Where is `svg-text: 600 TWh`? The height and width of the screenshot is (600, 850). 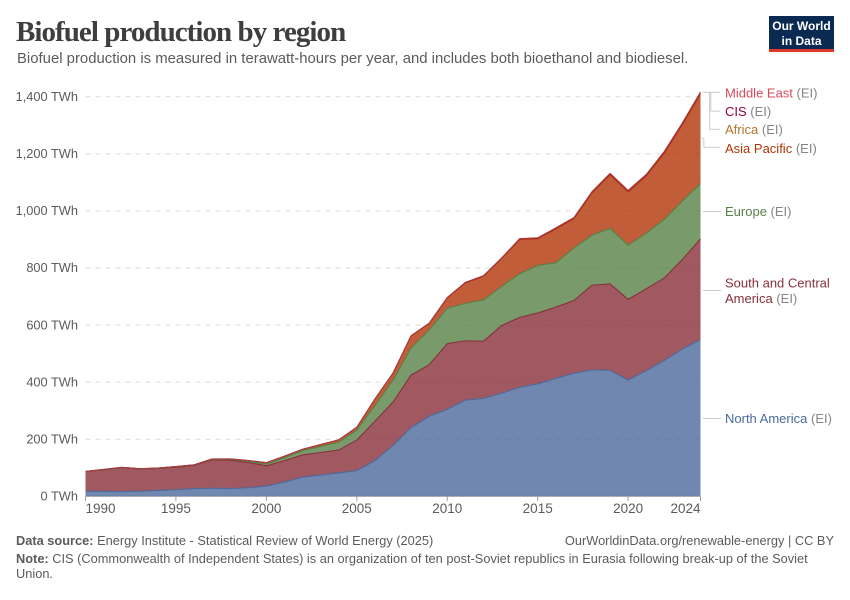
svg-text: 600 TWh is located at coordinates (52, 324).